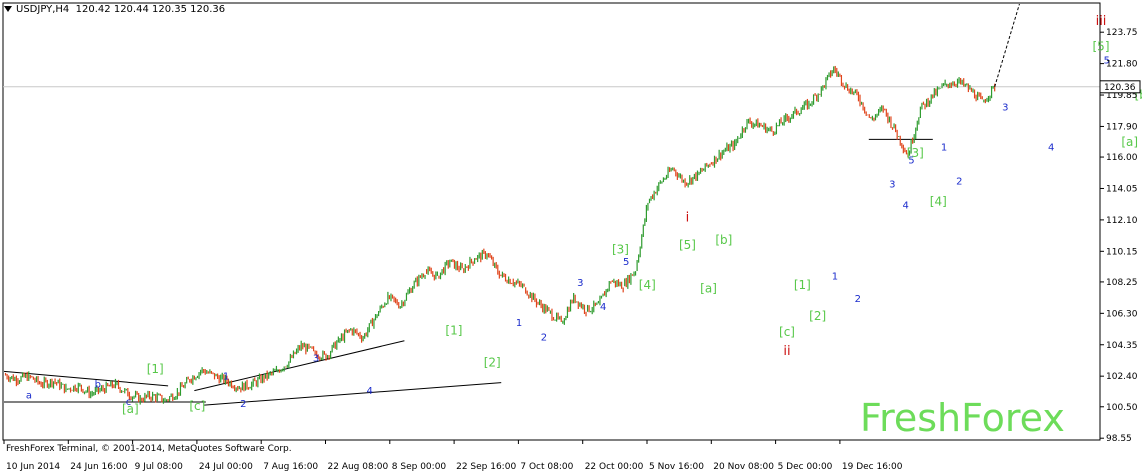  I want to click on x-tick-label: 24 Jun 16:00, so click(98, 467).